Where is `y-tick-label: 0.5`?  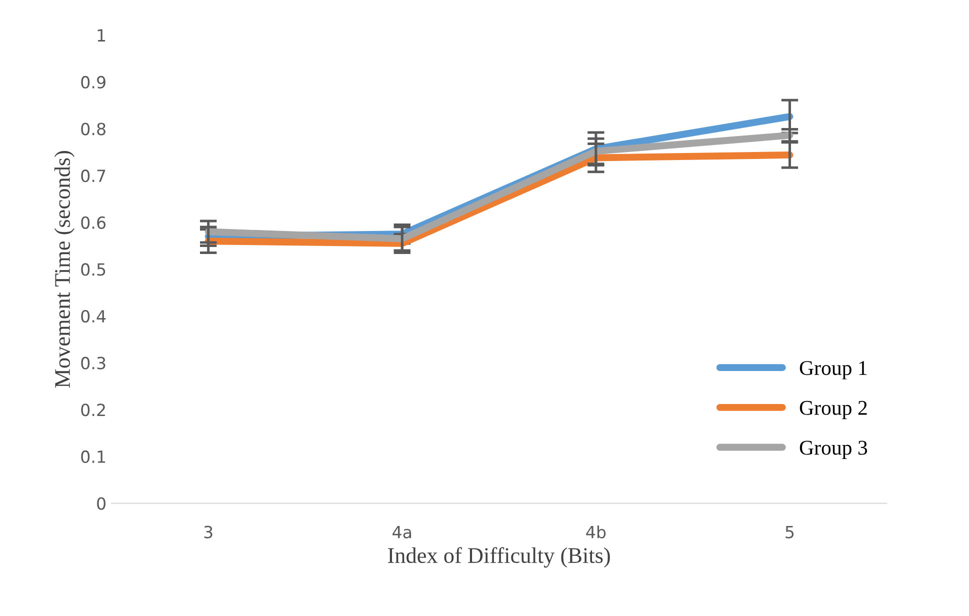 y-tick-label: 0.5 is located at coordinates (93, 269).